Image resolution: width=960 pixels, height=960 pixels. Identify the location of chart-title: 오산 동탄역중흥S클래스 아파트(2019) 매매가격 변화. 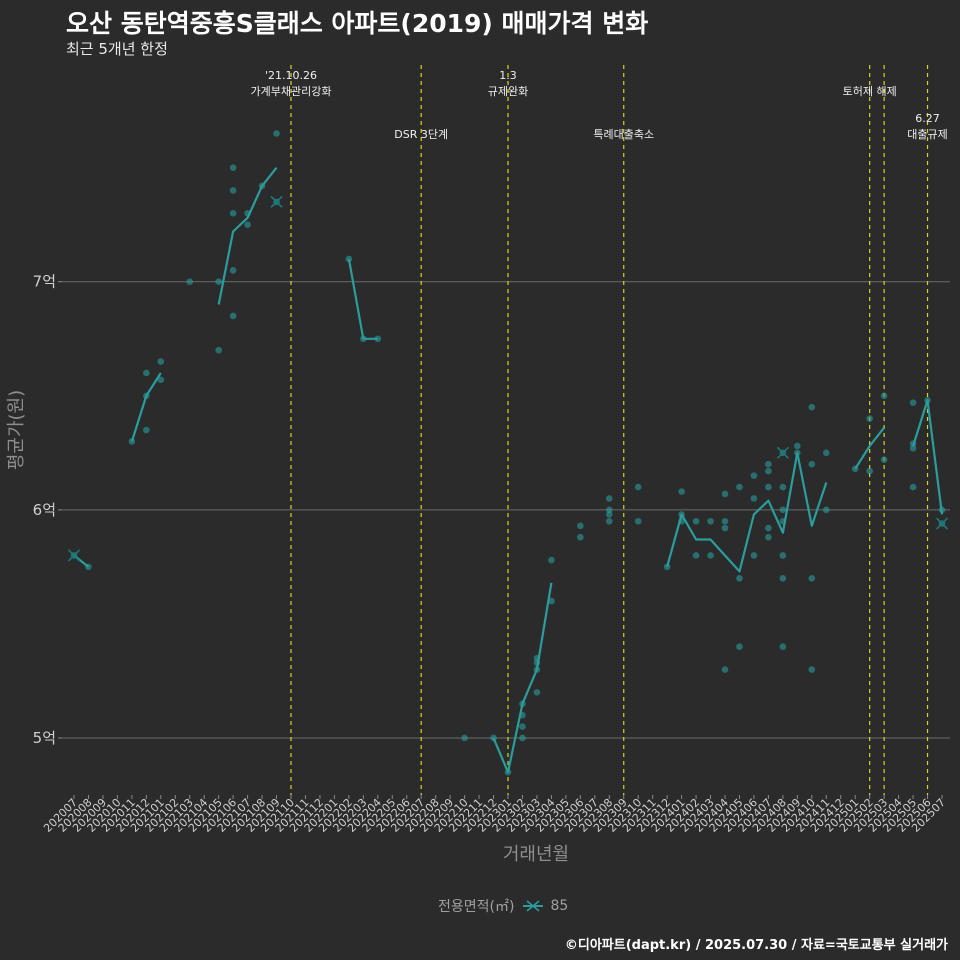
(357, 23).